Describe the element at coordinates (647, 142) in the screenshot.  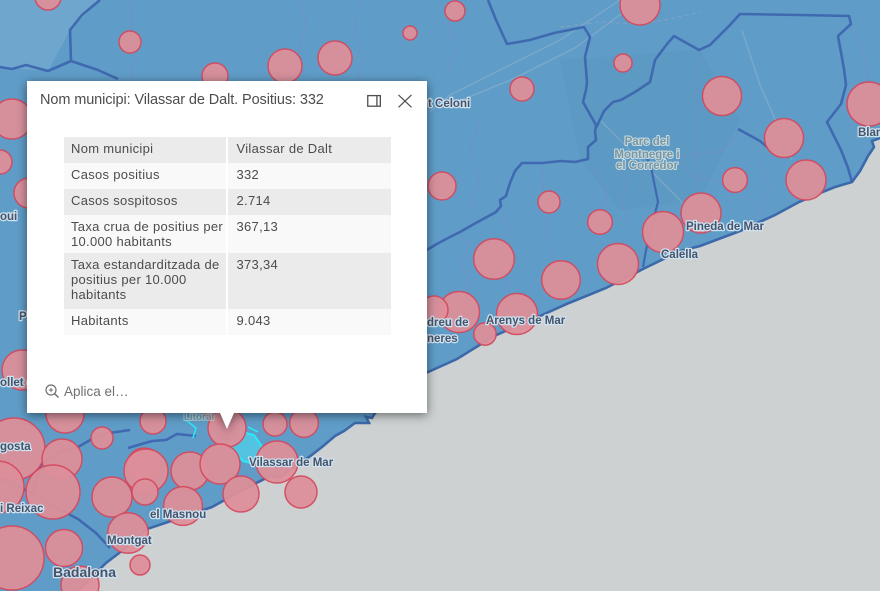
I see `svg-text: Parc del` at that location.